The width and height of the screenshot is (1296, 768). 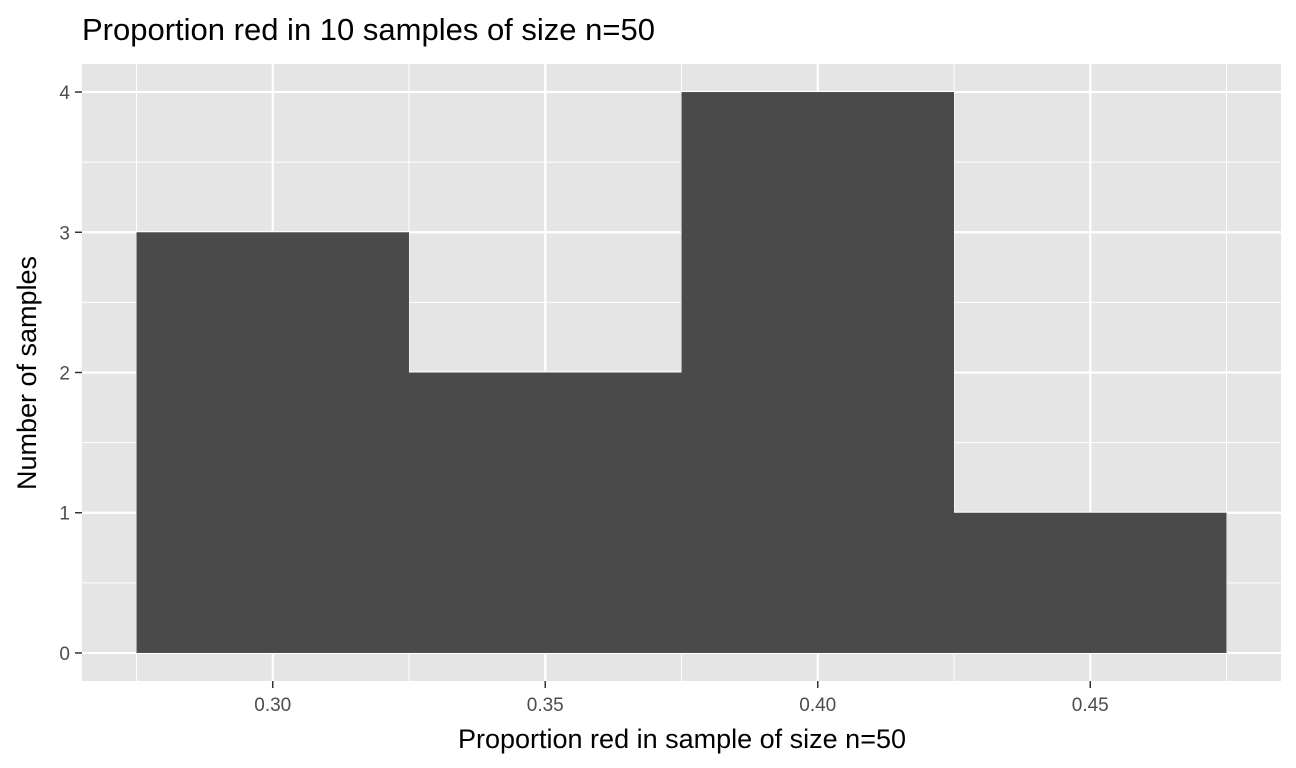 I want to click on x-tick-label: 0.40, so click(x=817, y=705).